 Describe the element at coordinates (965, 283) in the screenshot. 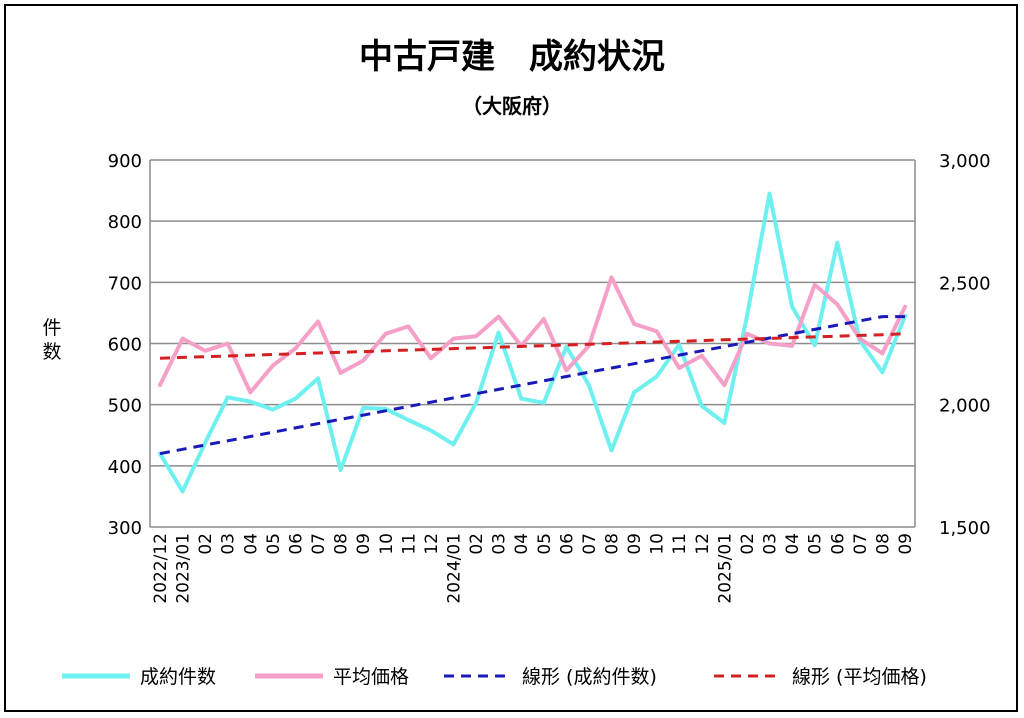

I see `y2-tick-label: 2,500` at that location.